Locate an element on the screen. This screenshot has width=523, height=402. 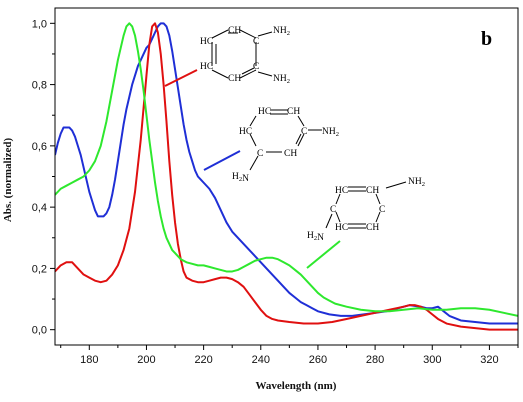
mol3-ring-label-left: C is located at coordinates (333, 210).